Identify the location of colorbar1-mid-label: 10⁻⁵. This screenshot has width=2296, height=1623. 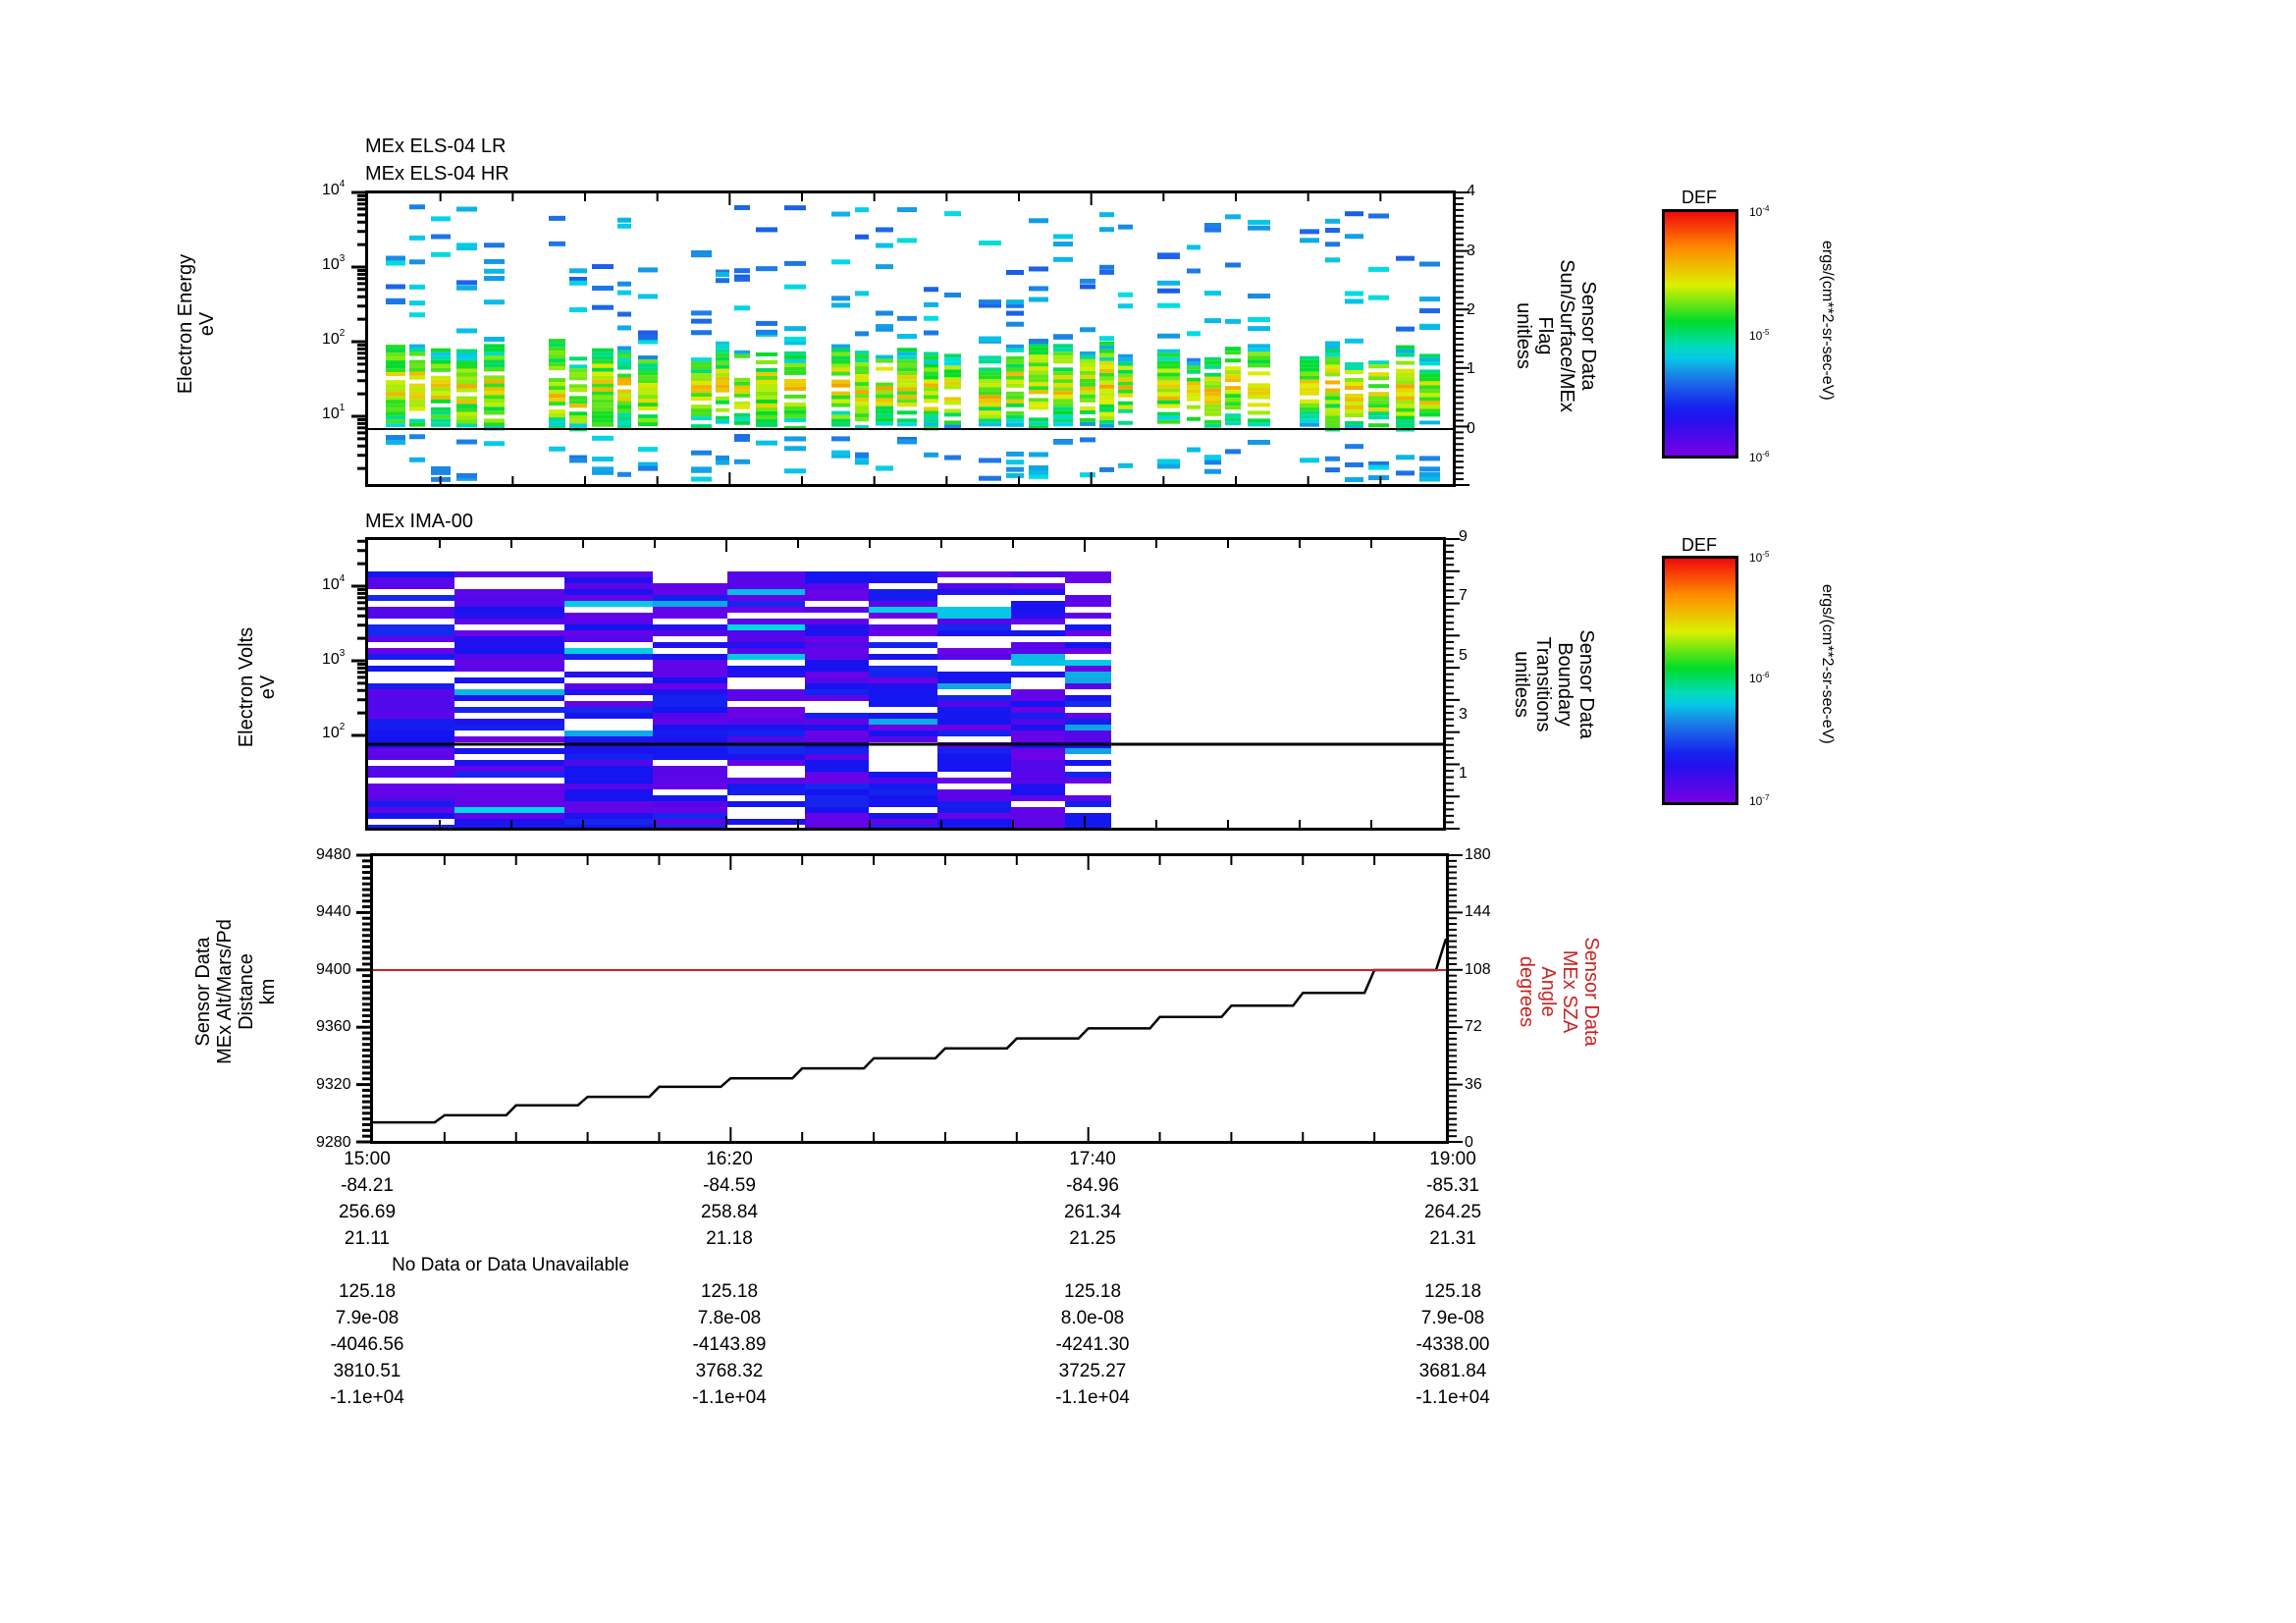
(1759, 335).